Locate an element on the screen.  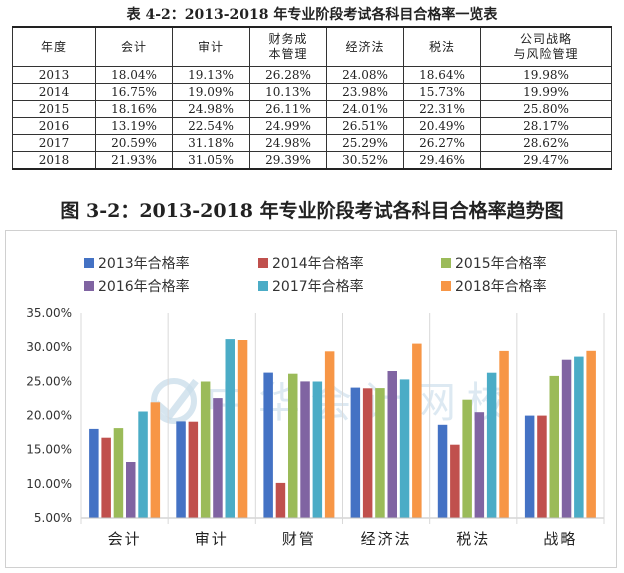
table-year-cell: 2016 is located at coordinates (54, 126).